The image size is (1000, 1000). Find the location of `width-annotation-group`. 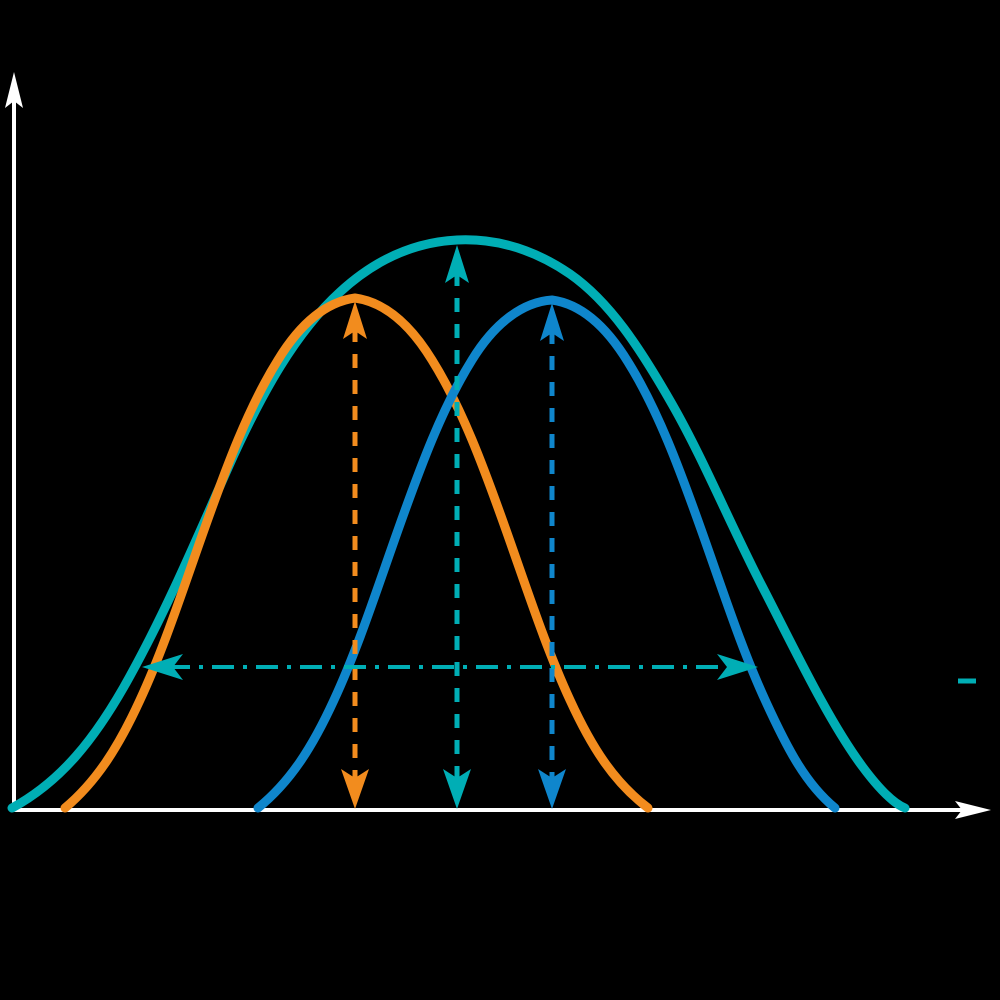

width-annotation-group is located at coordinates (450, 667).